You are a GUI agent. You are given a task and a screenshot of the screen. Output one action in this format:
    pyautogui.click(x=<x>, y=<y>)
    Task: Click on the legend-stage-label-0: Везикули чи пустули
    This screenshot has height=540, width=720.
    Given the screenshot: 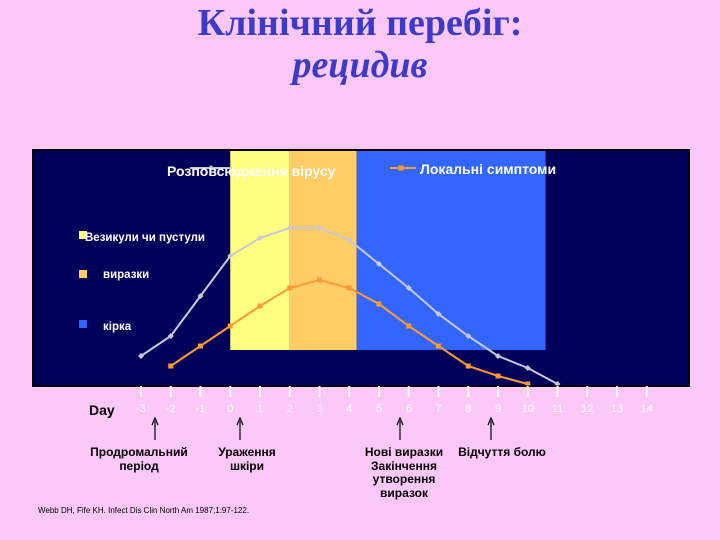 What is the action you would take?
    pyautogui.click(x=145, y=238)
    